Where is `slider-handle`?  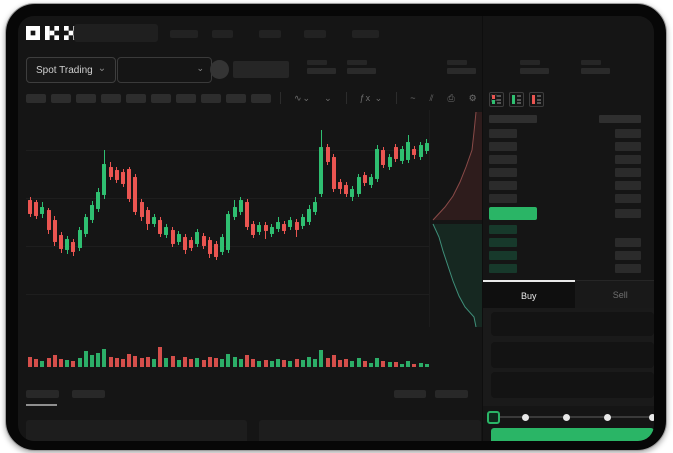
slider-handle is located at coordinates (493, 417).